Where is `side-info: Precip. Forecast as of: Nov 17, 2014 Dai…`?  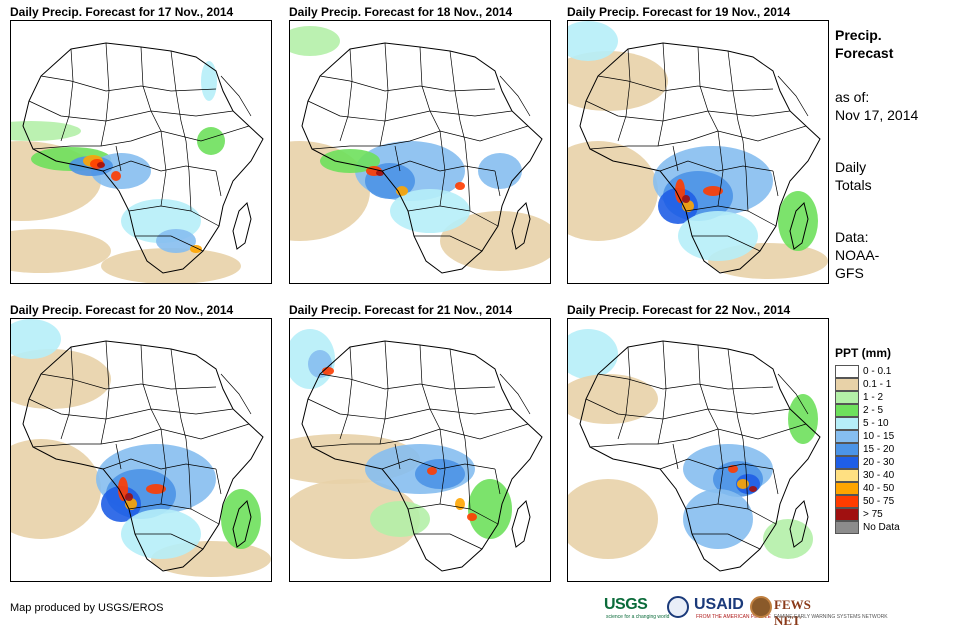 side-info: Precip. Forecast as of: Nov 17, 2014 Dai… is located at coordinates (897, 154).